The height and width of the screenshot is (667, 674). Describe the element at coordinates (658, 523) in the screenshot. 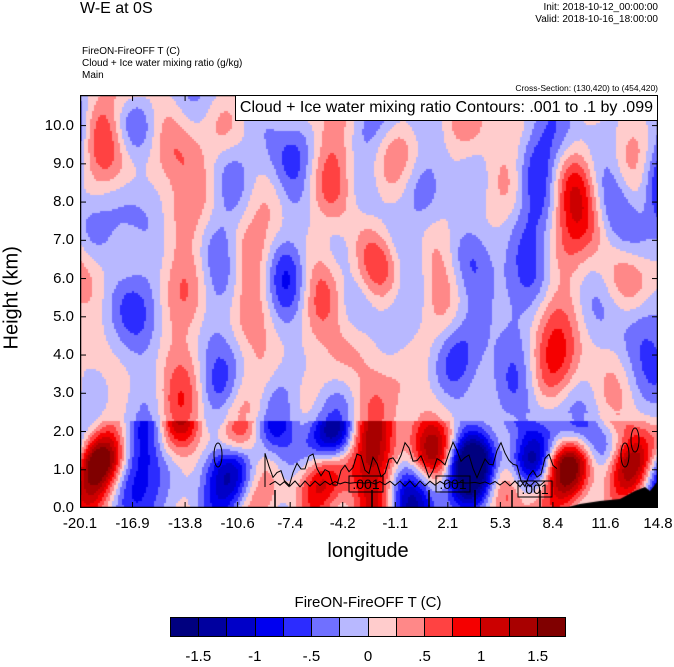

I see `x-tick-label: 14.8` at that location.